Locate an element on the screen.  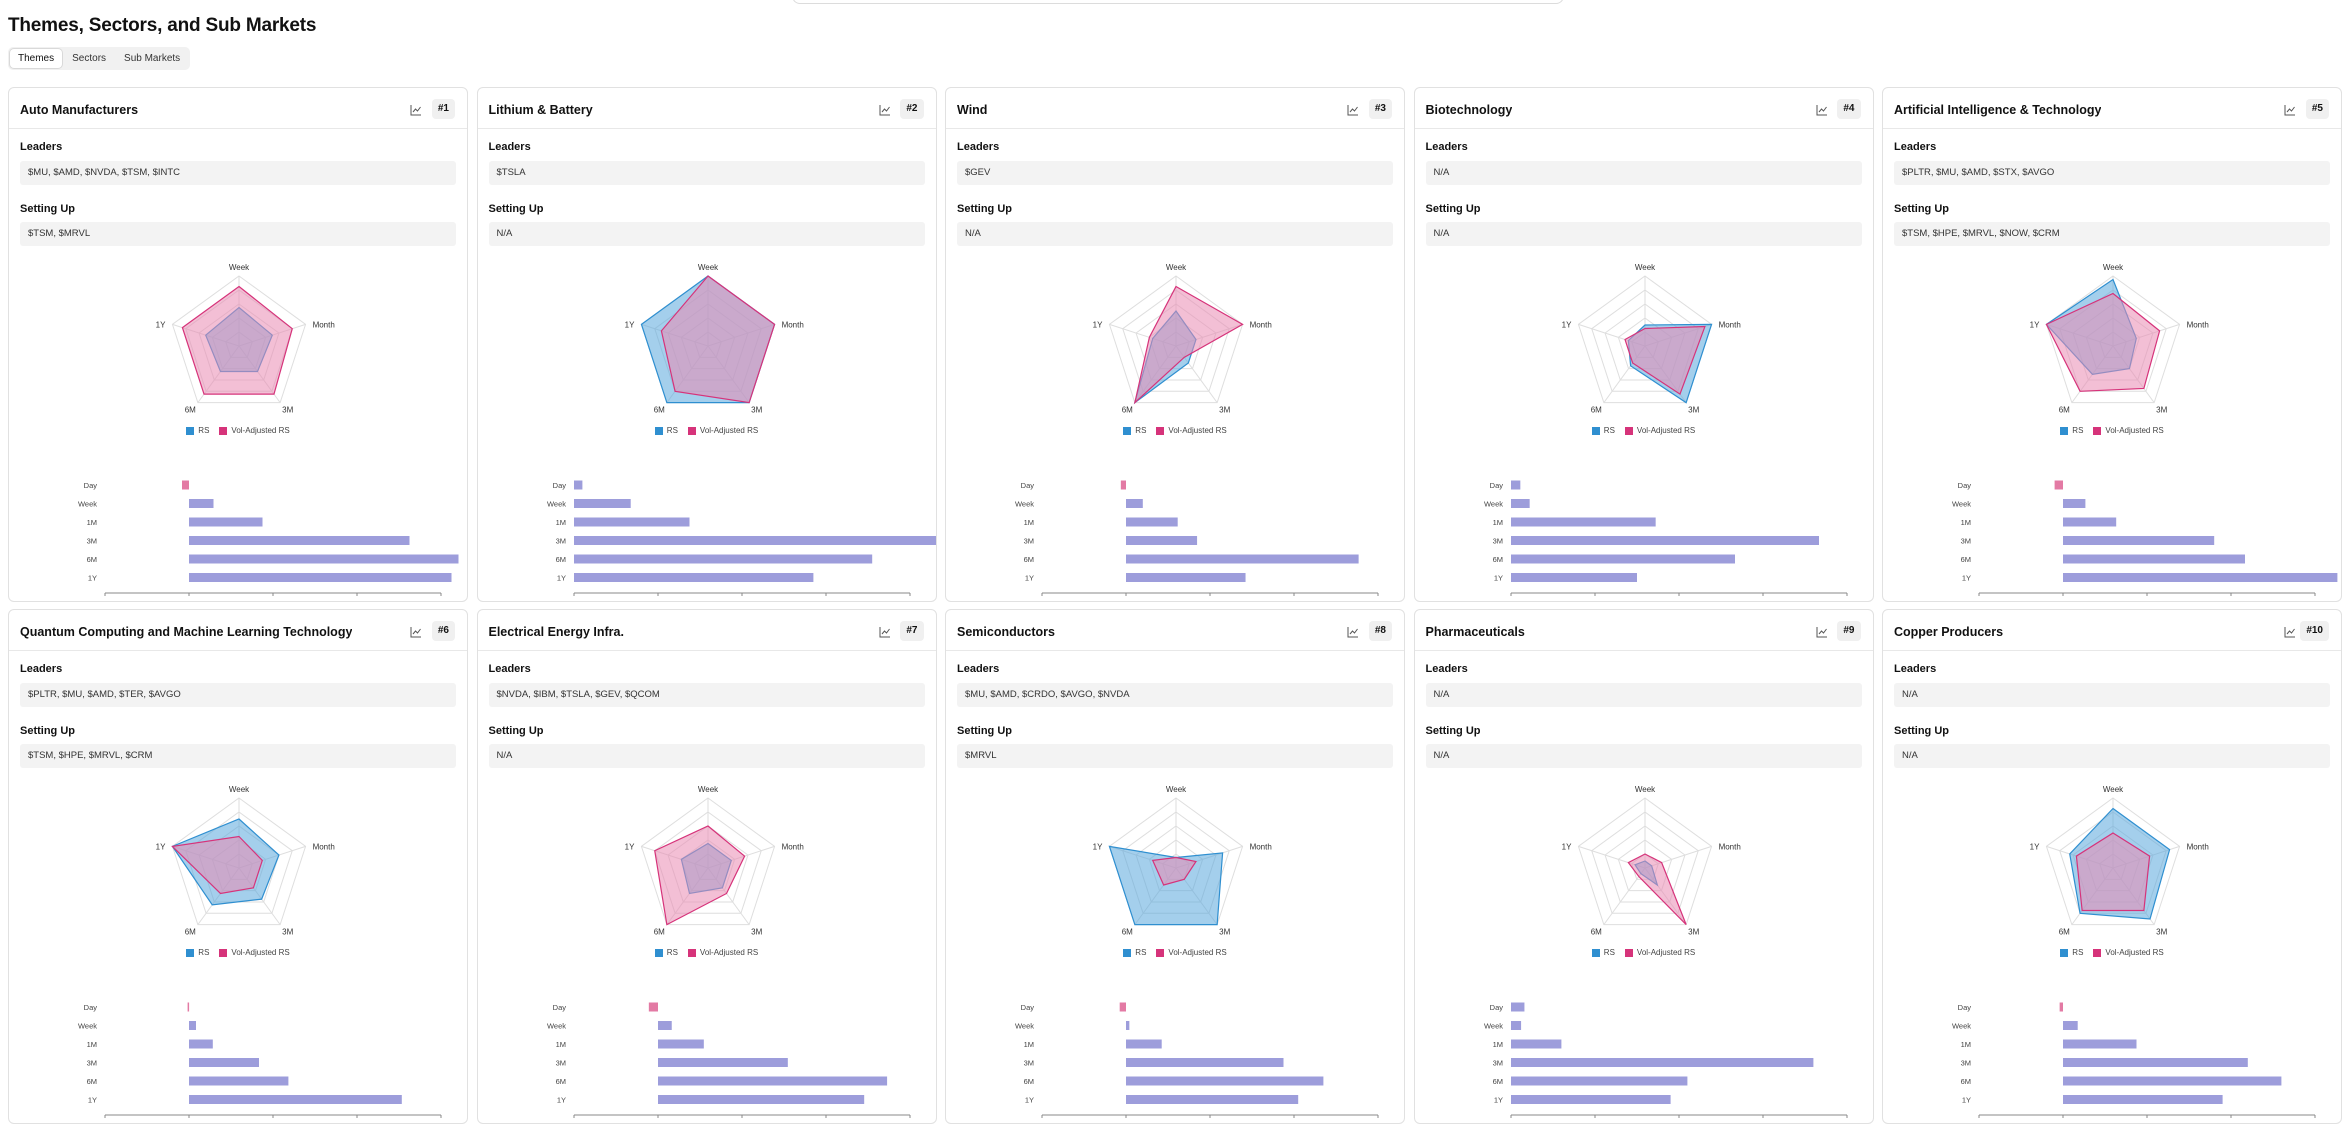
bar-x-tick-label: 60.0% is located at coordinates (357, 1121).